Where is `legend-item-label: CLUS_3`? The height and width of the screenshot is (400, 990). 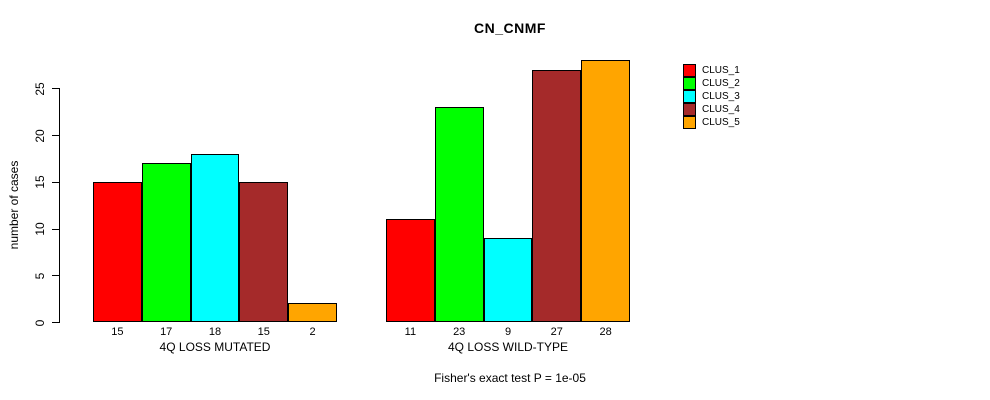 legend-item-label: CLUS_3 is located at coordinates (721, 96).